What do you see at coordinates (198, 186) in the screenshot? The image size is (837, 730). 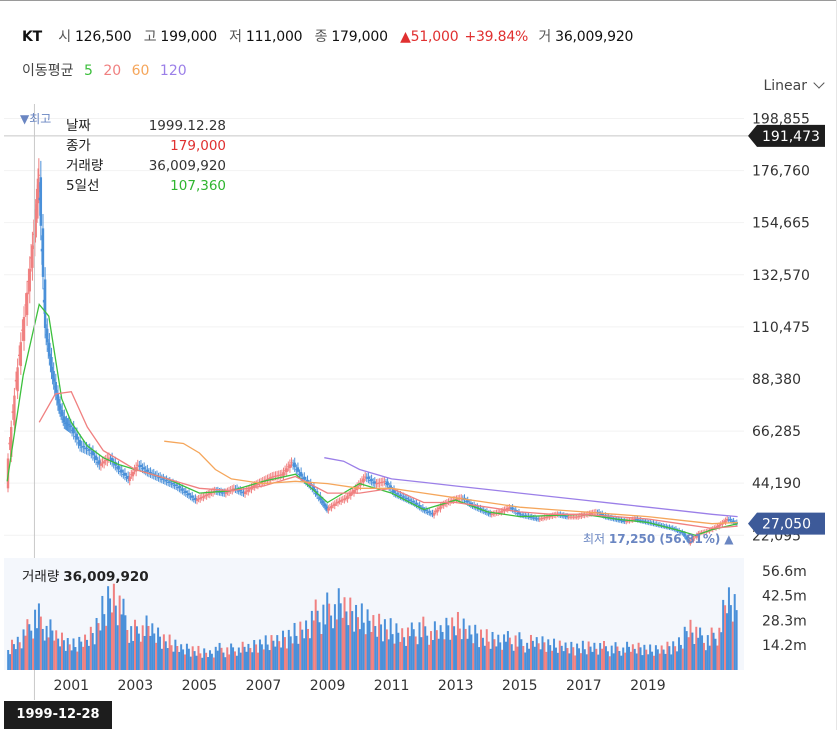 I see `tooltip-value: 107,360` at bounding box center [198, 186].